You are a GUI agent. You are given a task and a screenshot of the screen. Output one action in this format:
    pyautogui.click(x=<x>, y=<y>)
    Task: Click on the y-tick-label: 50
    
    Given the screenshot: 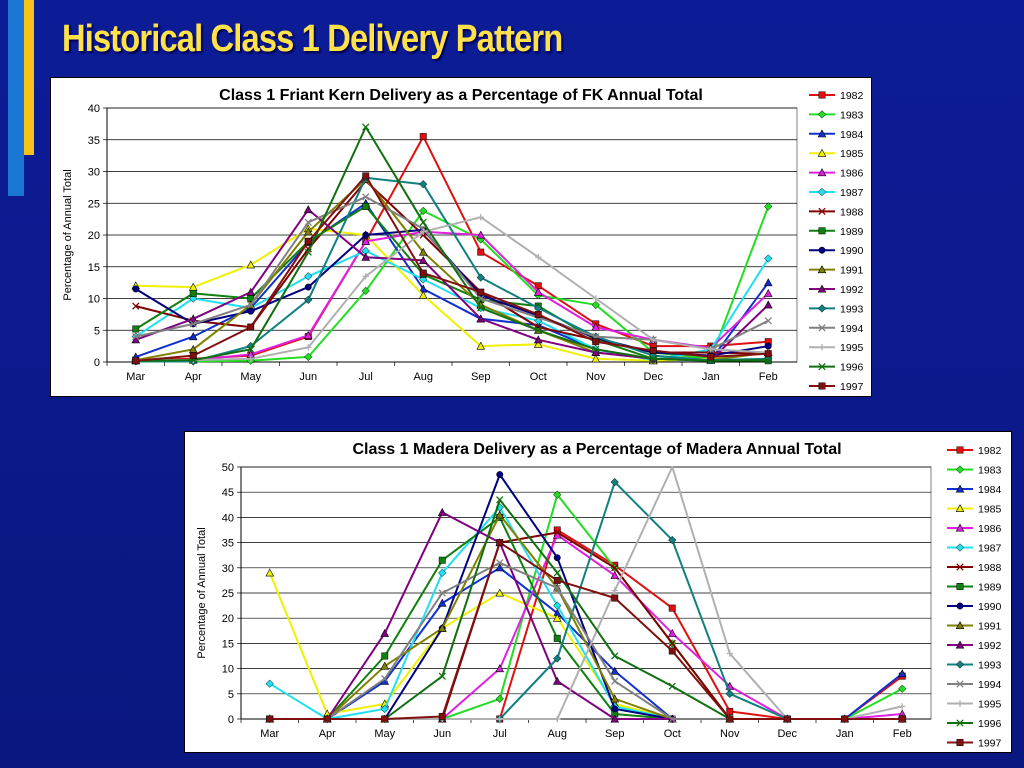 What is the action you would take?
    pyautogui.click(x=228, y=468)
    